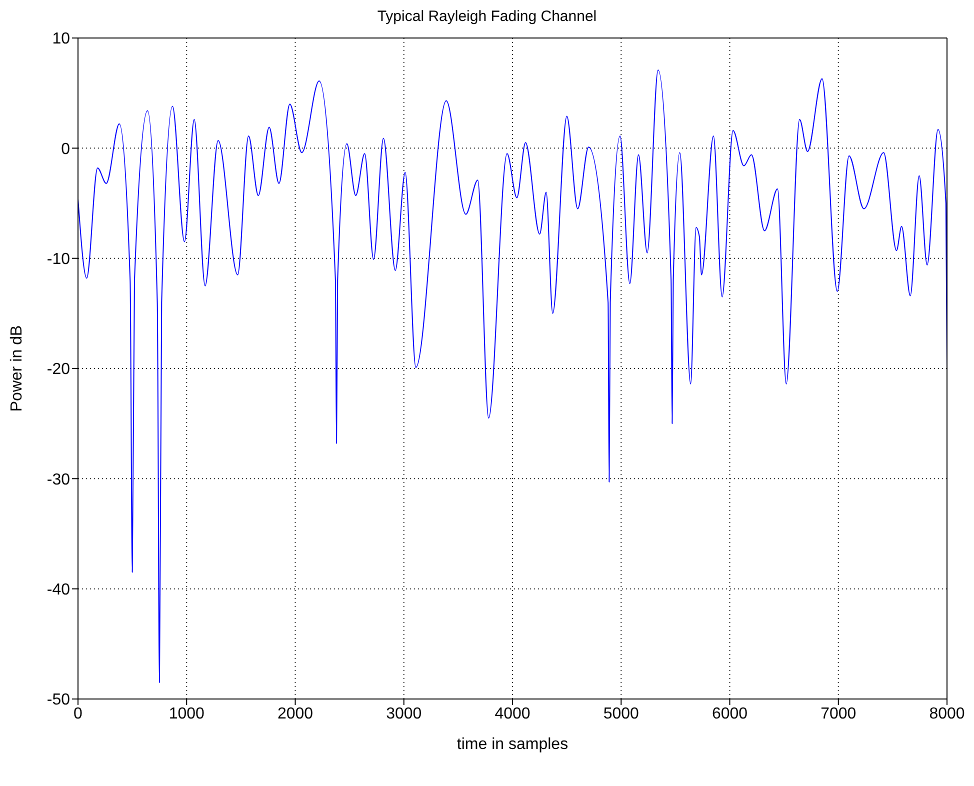  I want to click on y-tick-label: 10, so click(61, 39).